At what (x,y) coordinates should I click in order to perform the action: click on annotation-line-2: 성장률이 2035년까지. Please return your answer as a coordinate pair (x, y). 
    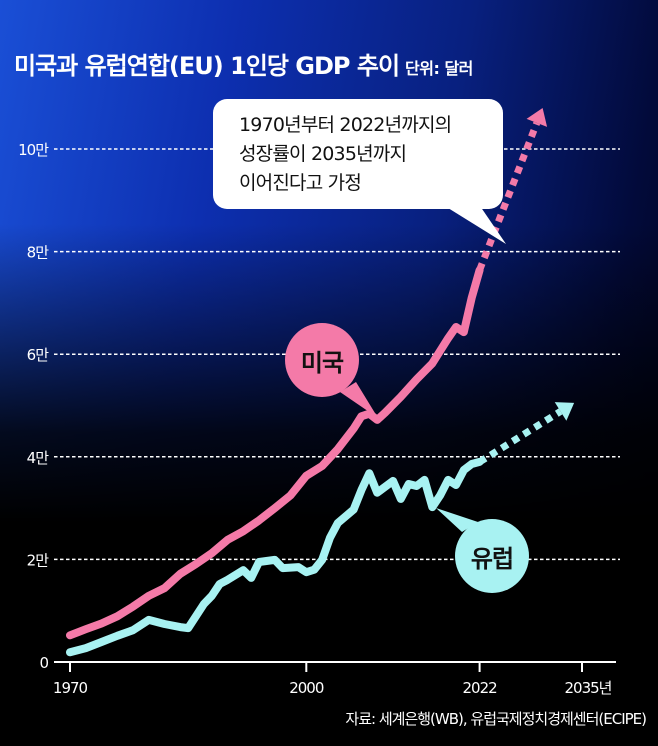
    Looking at the image, I should click on (323, 154).